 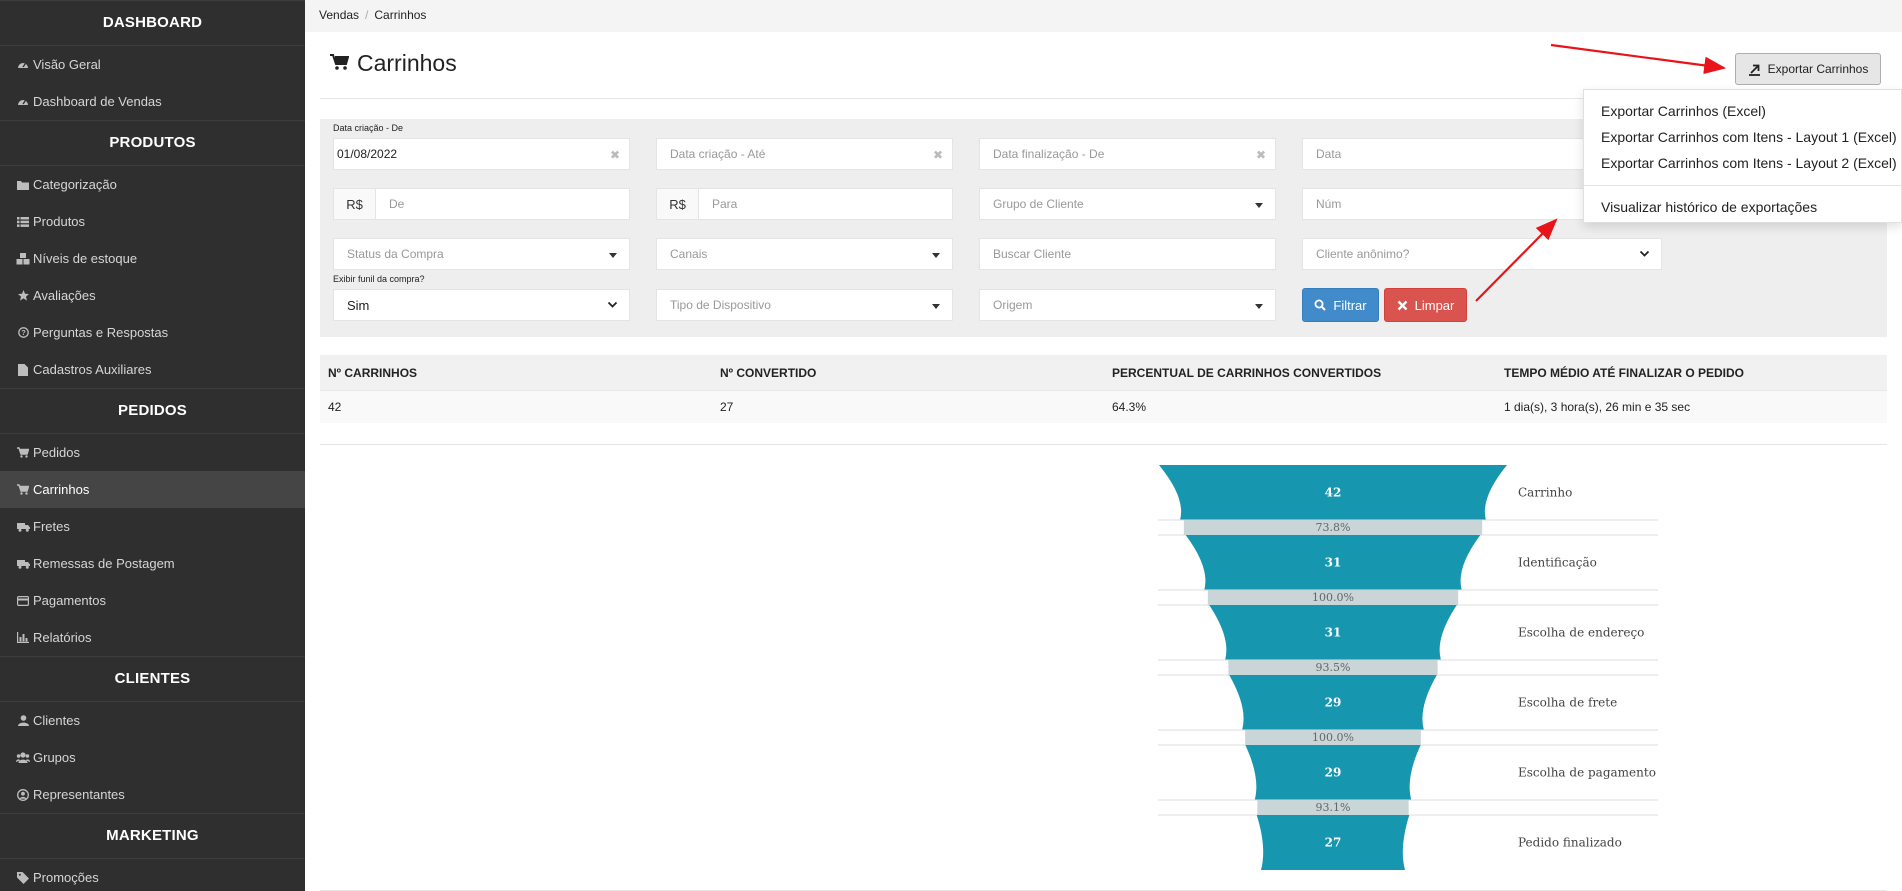 What do you see at coordinates (152, 258) in the screenshot?
I see `sidebar-item-niveis-de-estoque: Níveis de estoque` at bounding box center [152, 258].